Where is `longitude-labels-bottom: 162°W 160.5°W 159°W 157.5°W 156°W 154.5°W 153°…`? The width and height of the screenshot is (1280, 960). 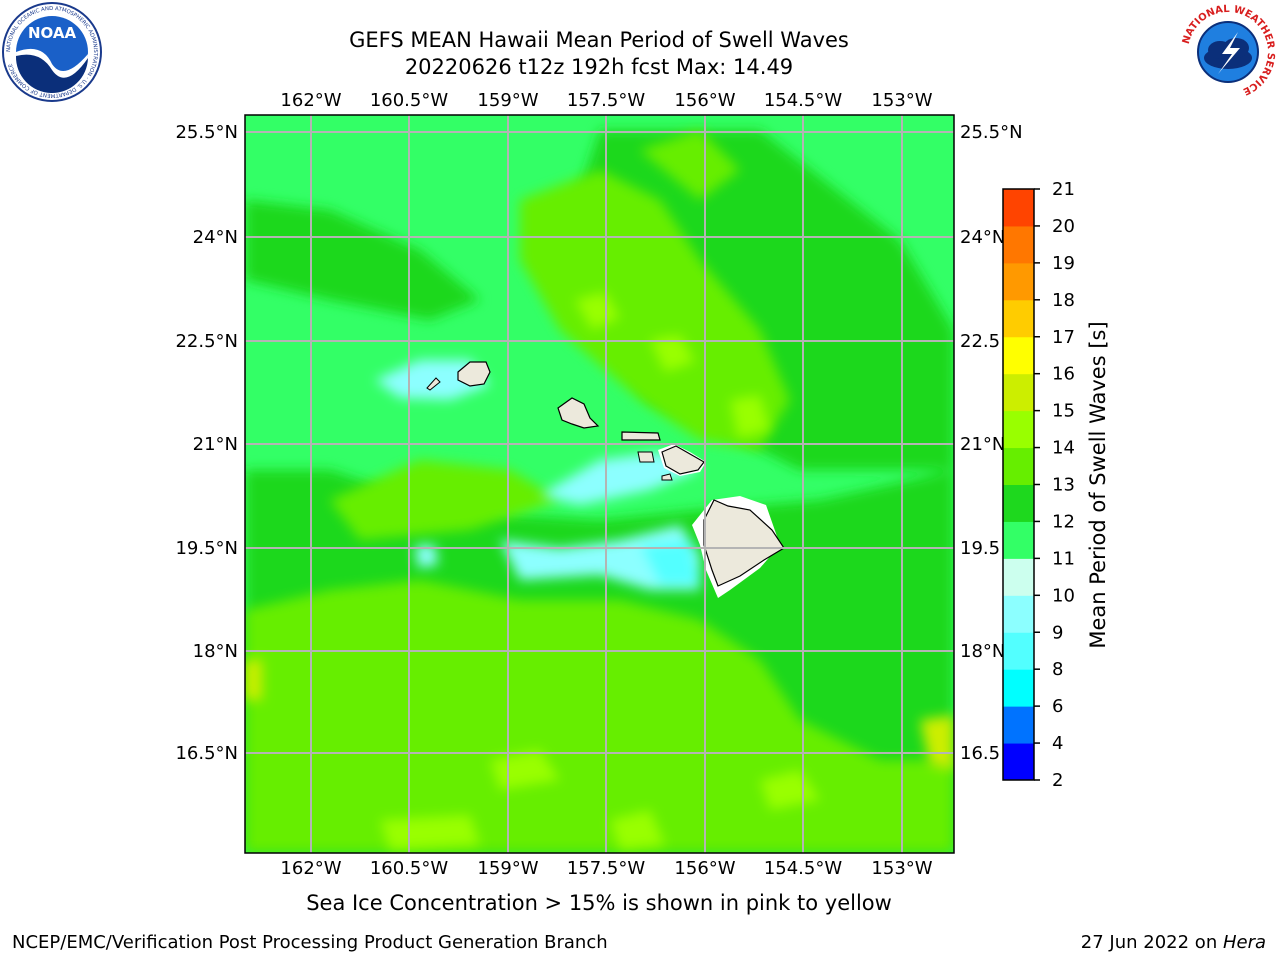 longitude-labels-bottom: 162°W 160.5°W 159°W 157.5°W 156°W 154.5°W 153°… is located at coordinates (606, 868).